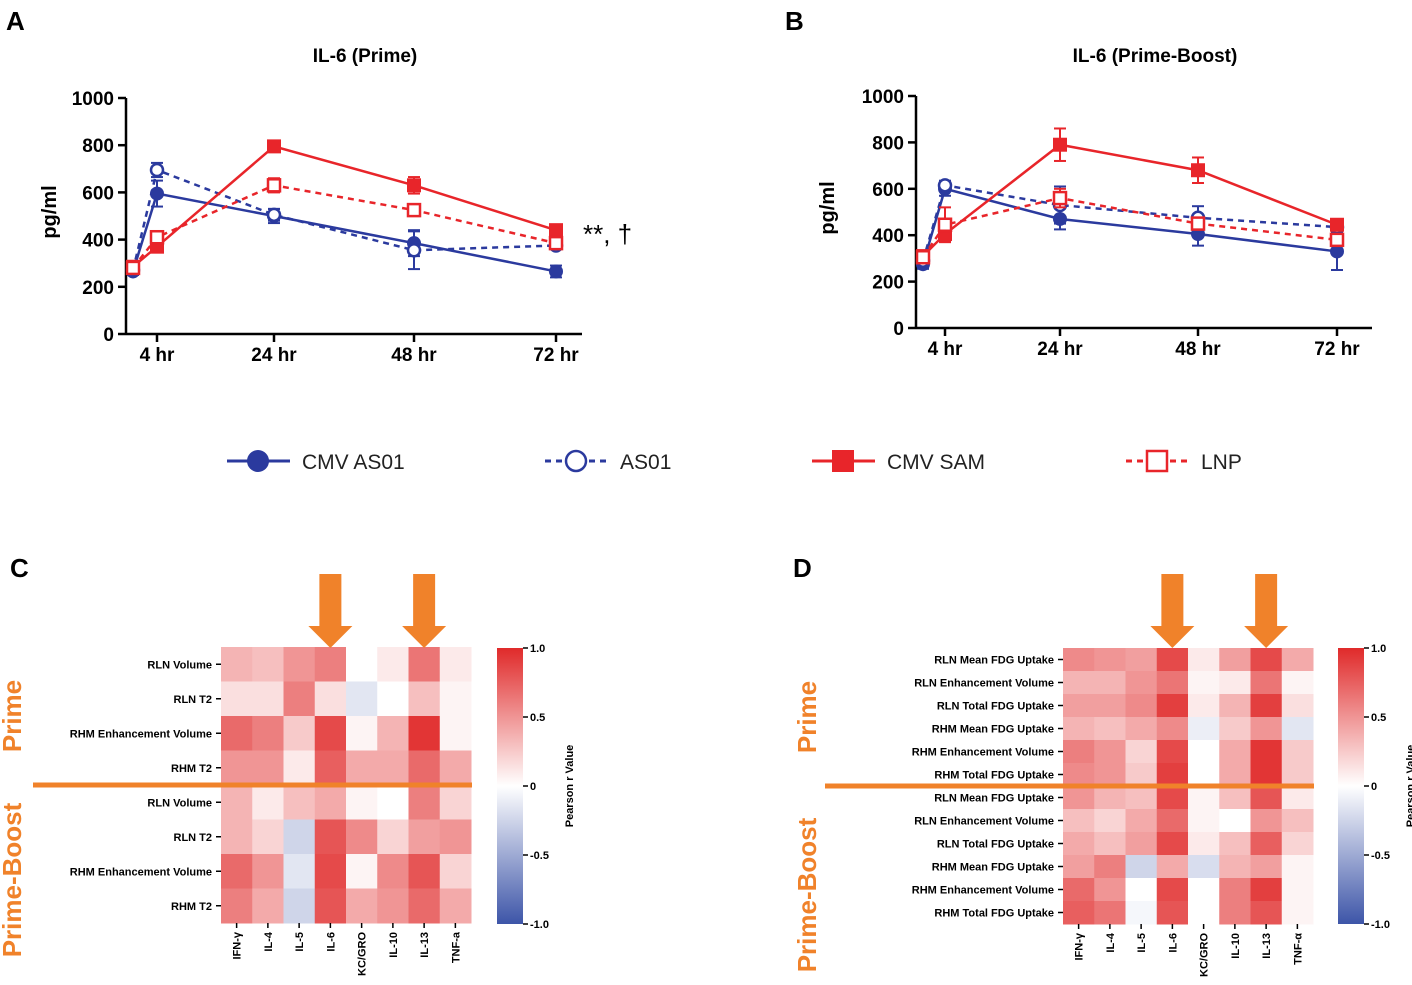 This screenshot has width=1412, height=985. Describe the element at coordinates (1266, 867) in the screenshot. I see `heatmap-d-cell-r9-c6` at that location.